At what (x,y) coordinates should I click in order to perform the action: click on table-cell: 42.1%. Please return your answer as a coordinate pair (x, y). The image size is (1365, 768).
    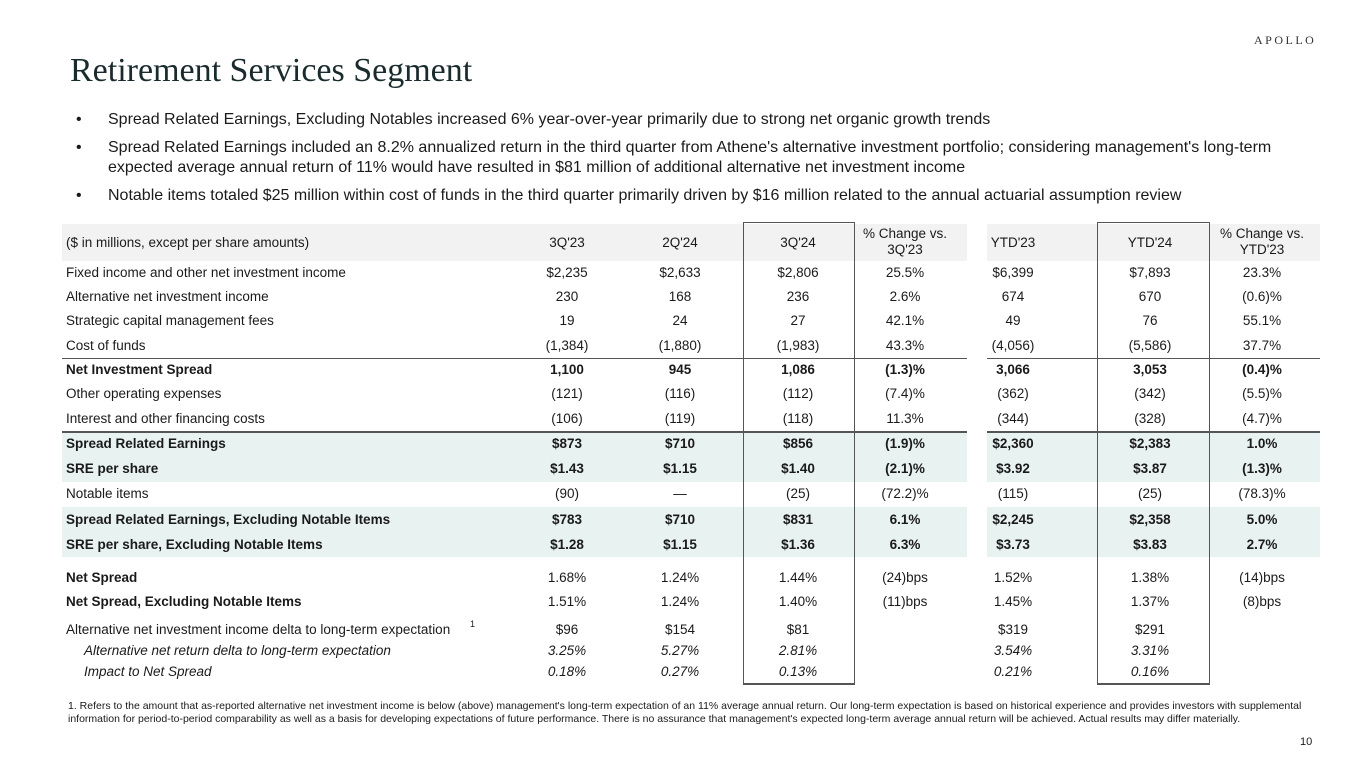
    Looking at the image, I should click on (905, 320).